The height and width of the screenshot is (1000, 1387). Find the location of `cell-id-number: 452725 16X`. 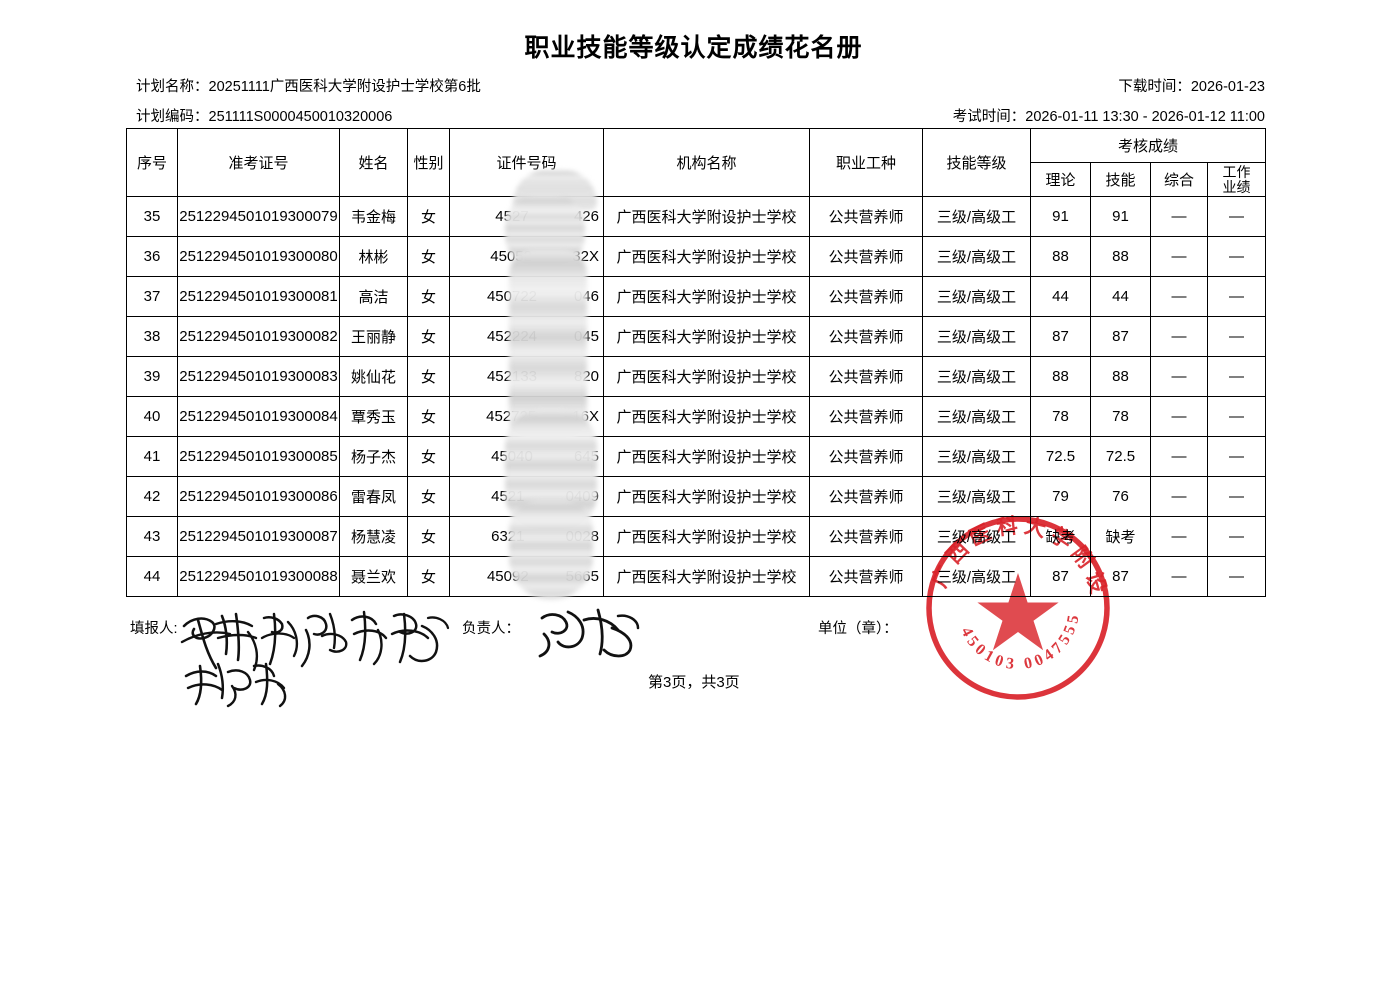

cell-id-number: 452725 16X is located at coordinates (526, 416).